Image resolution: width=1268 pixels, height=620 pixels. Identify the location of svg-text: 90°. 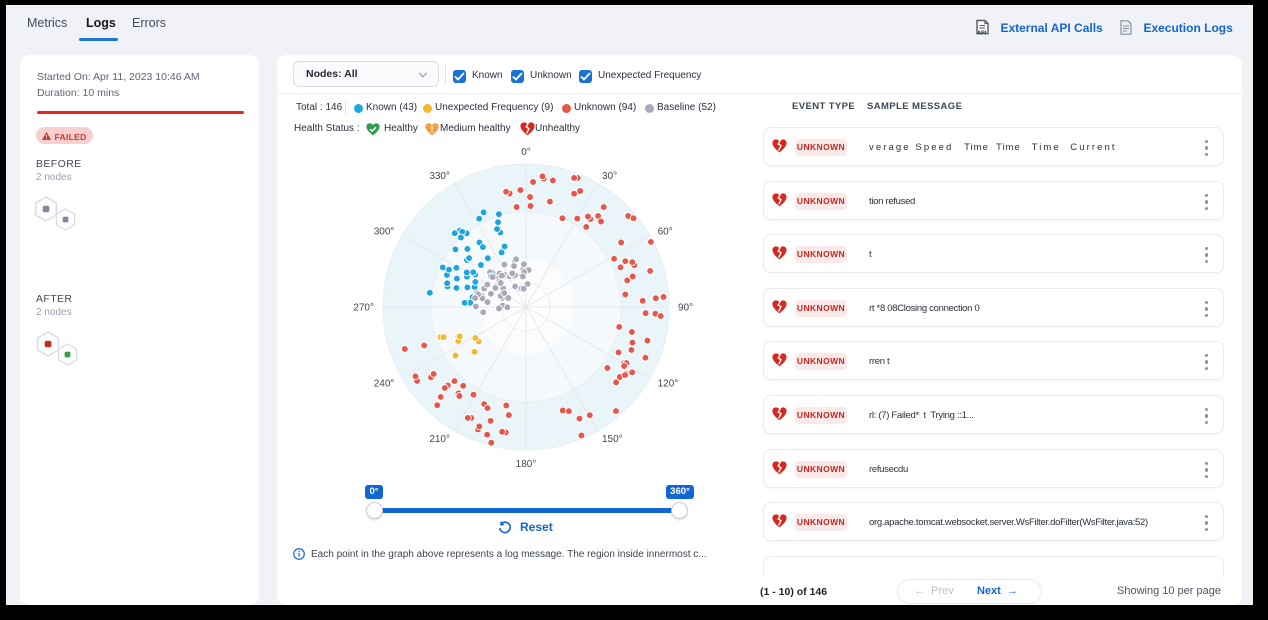
(685, 308).